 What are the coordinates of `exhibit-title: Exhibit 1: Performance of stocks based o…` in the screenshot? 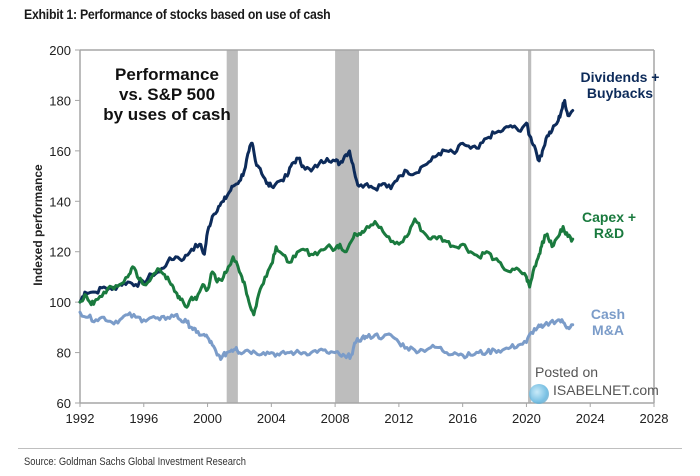 It's located at (177, 14).